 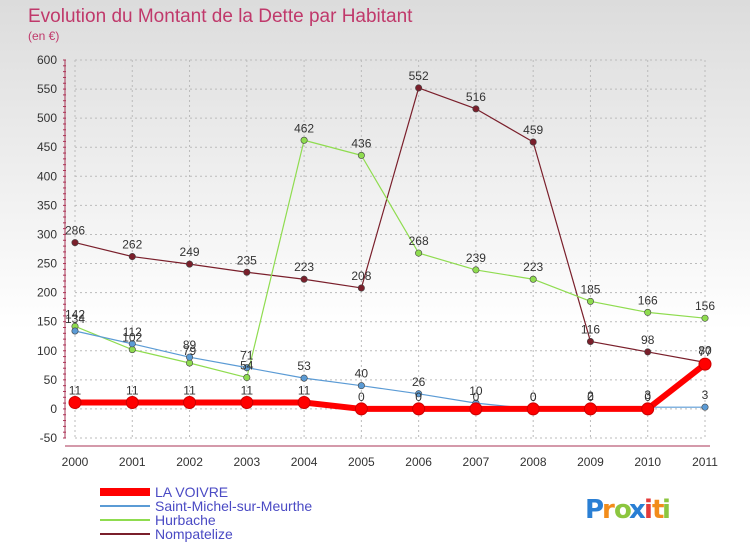 I want to click on data-label: 80, so click(x=705, y=350).